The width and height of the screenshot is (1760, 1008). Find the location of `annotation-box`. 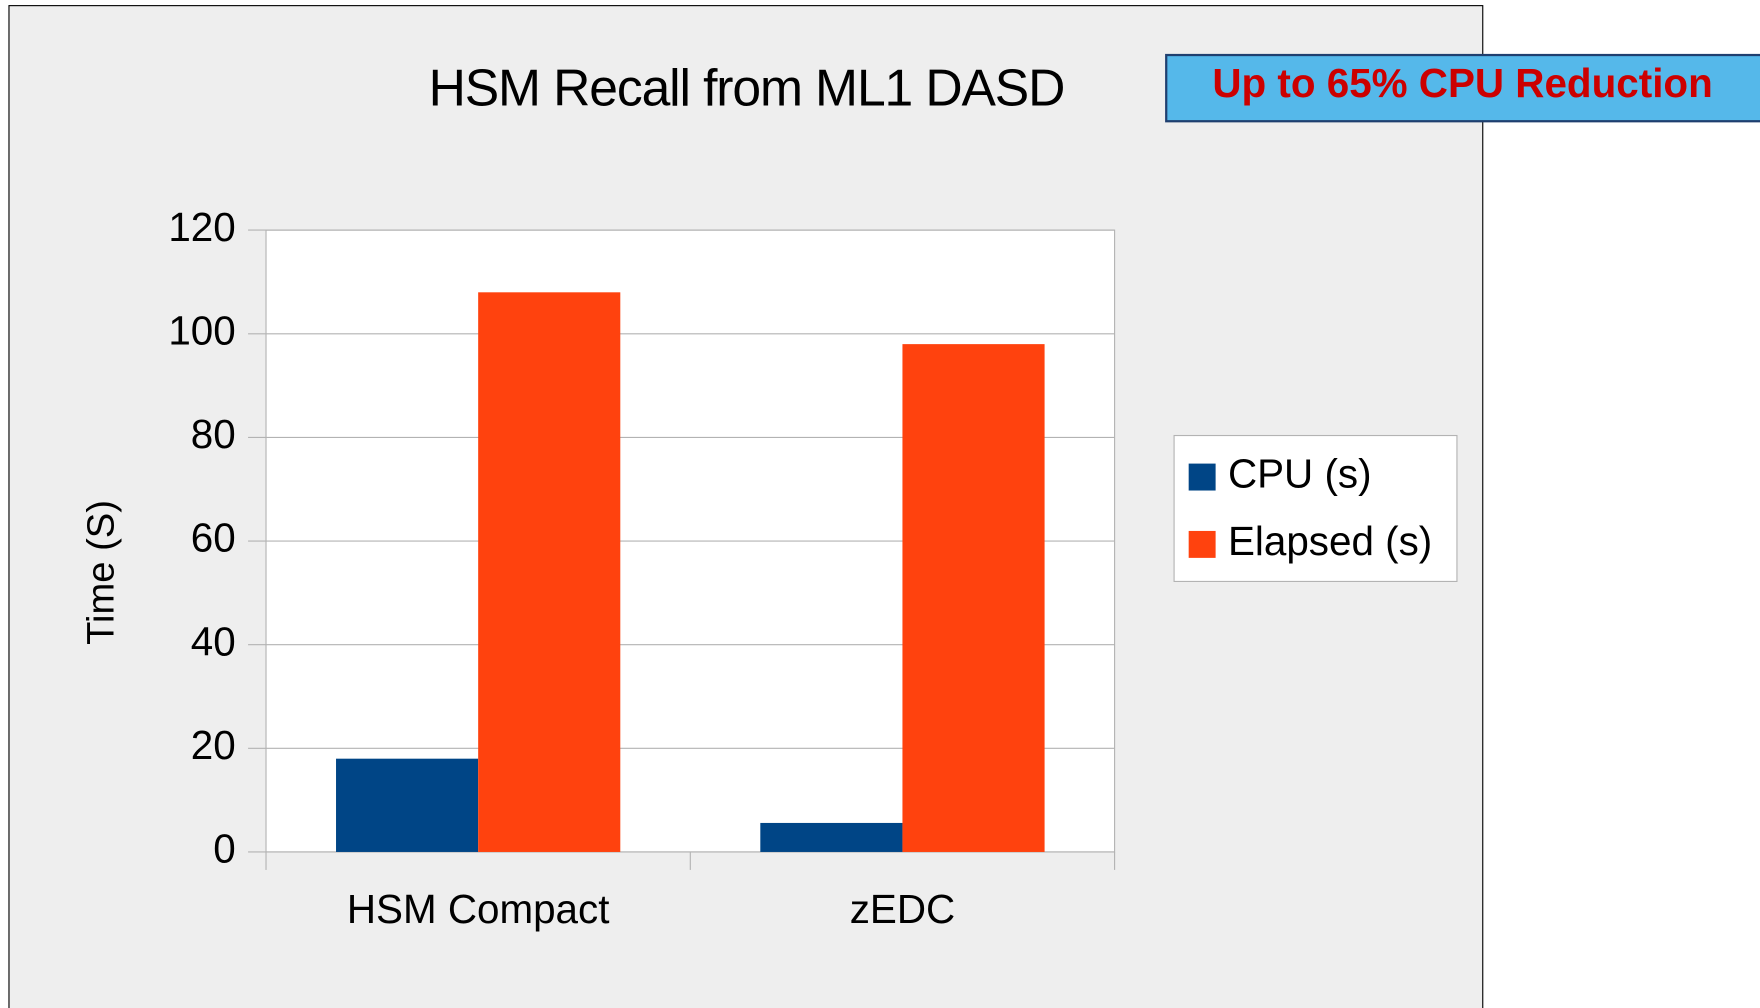

annotation-box is located at coordinates (1462, 88).